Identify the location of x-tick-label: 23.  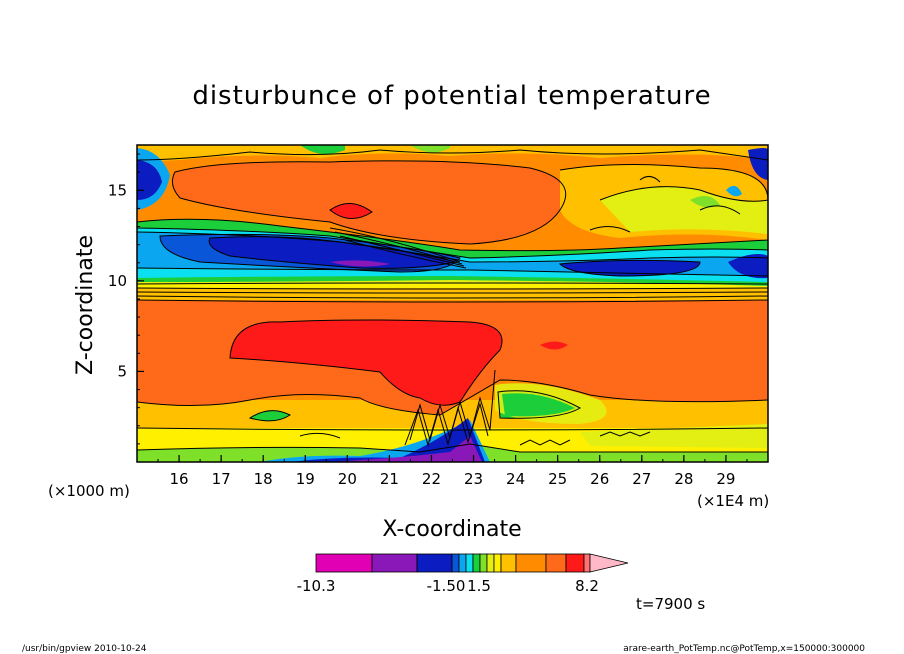
(473, 479).